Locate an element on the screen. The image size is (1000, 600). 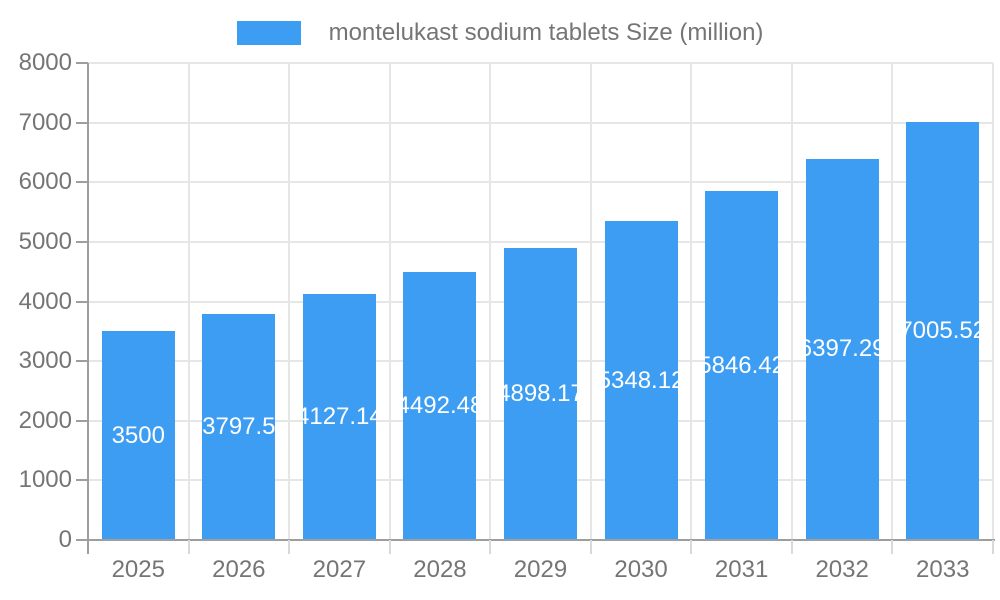
x-axis-label: 2030 is located at coordinates (641, 569).